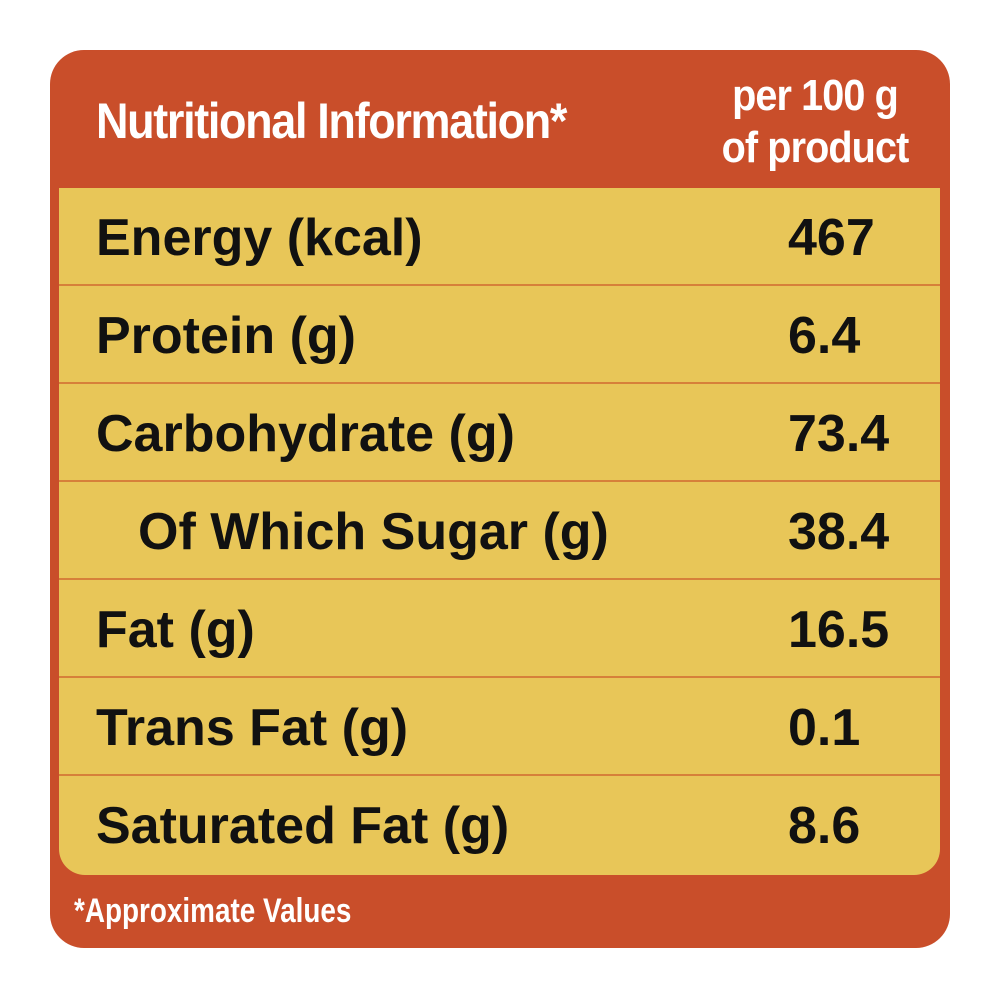 The image size is (1000, 1000). Describe the element at coordinates (815, 95) in the screenshot. I see `per-line-1: per 100 g` at that location.